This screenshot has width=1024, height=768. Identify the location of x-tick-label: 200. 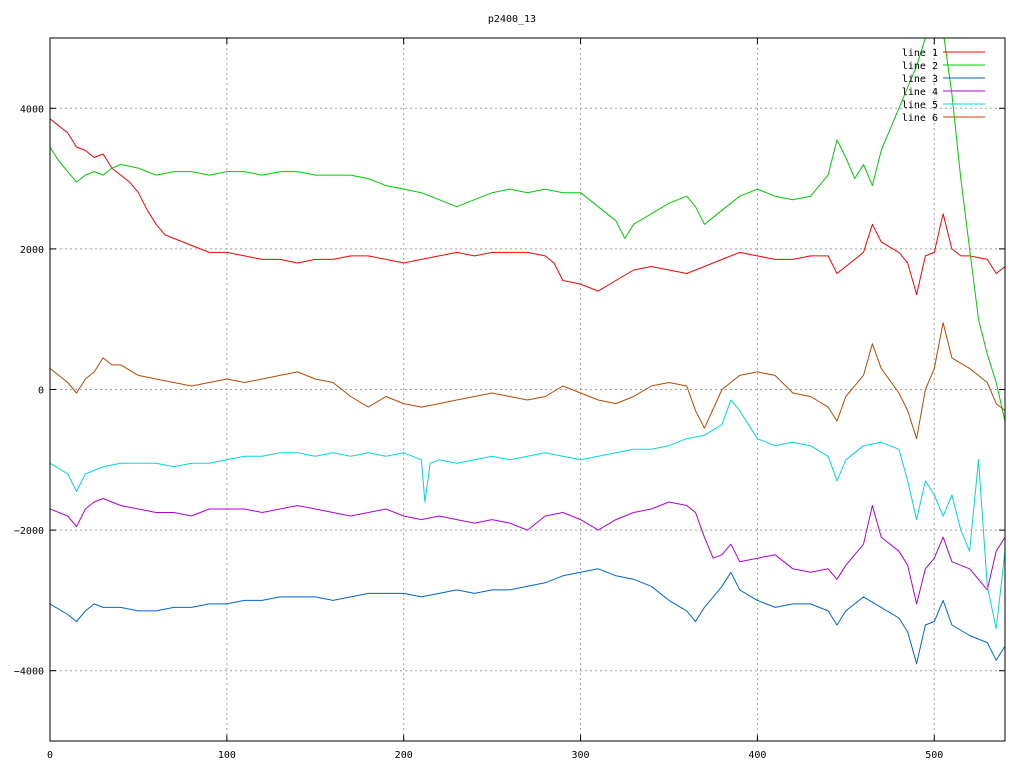
(404, 755).